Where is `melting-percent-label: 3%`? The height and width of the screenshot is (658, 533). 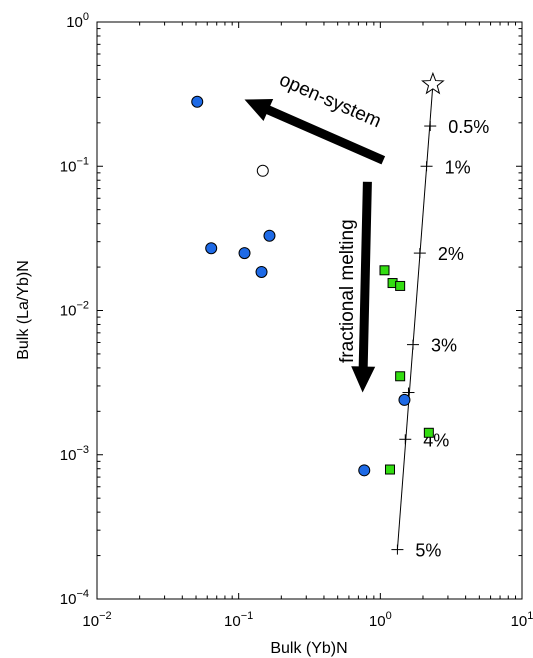 melting-percent-label: 3% is located at coordinates (444, 346).